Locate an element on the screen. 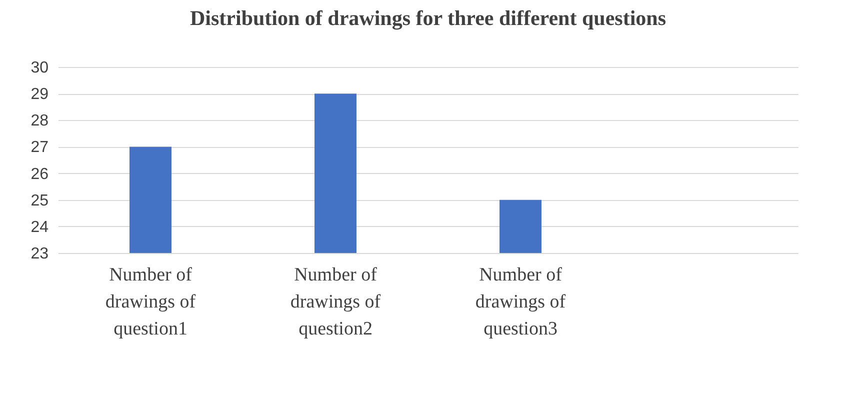  y-tick-label: 29 is located at coordinates (39, 95).